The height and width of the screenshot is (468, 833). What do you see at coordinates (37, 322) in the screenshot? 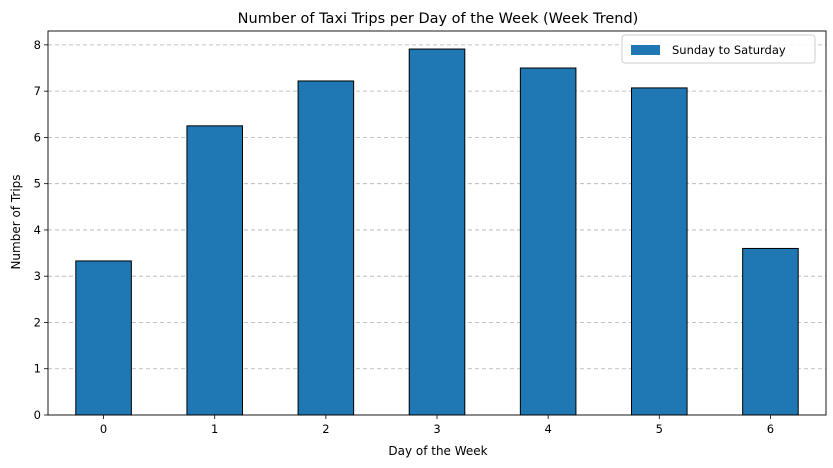
I see `y-tick-label: 2` at bounding box center [37, 322].